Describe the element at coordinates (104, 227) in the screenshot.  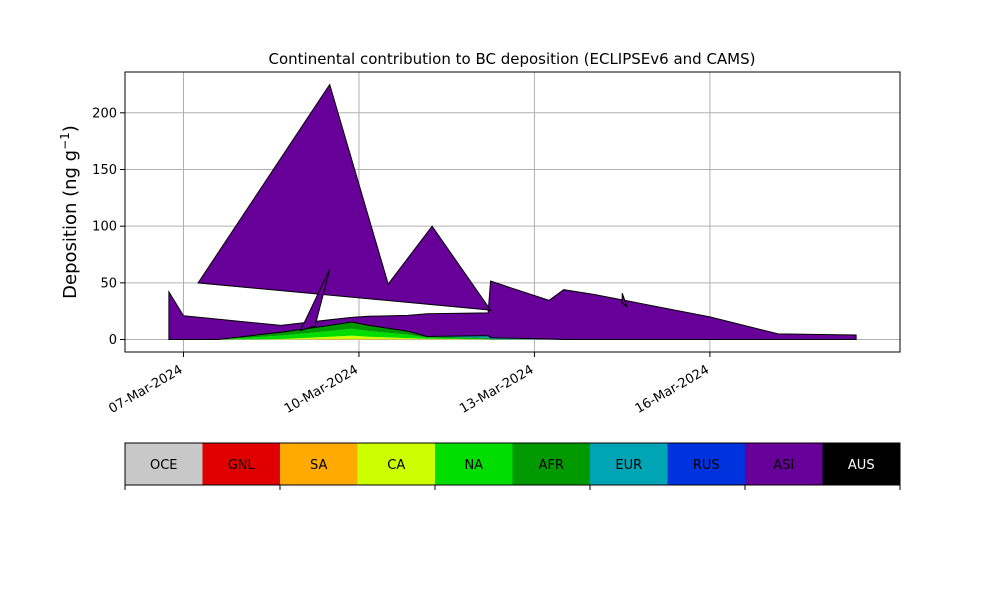
I see `y-tick-label: 100` at that location.